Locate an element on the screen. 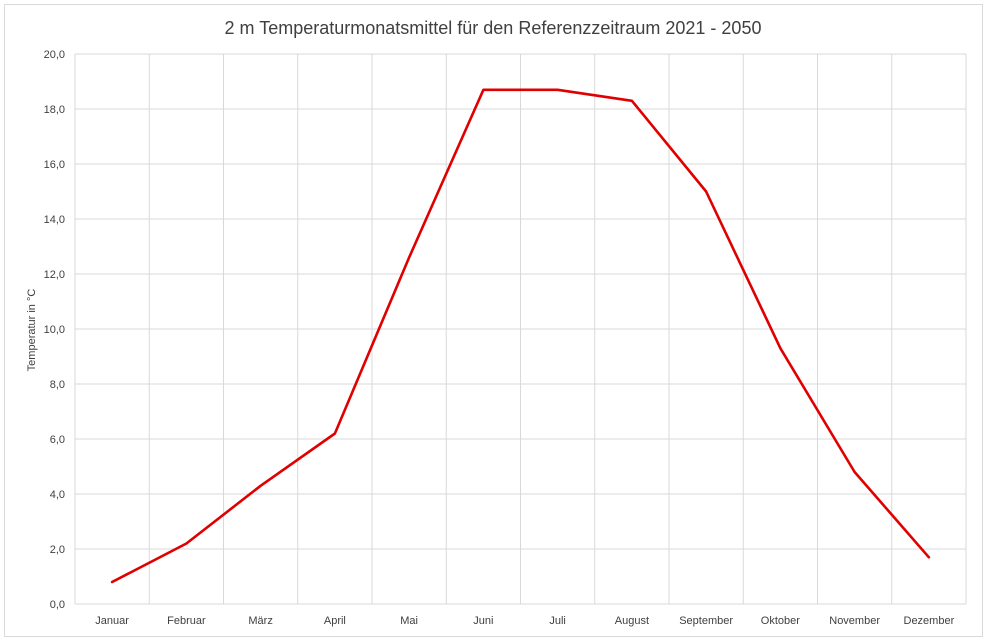 The height and width of the screenshot is (641, 987). y-tick-label: 10,0 is located at coordinates (54, 330).